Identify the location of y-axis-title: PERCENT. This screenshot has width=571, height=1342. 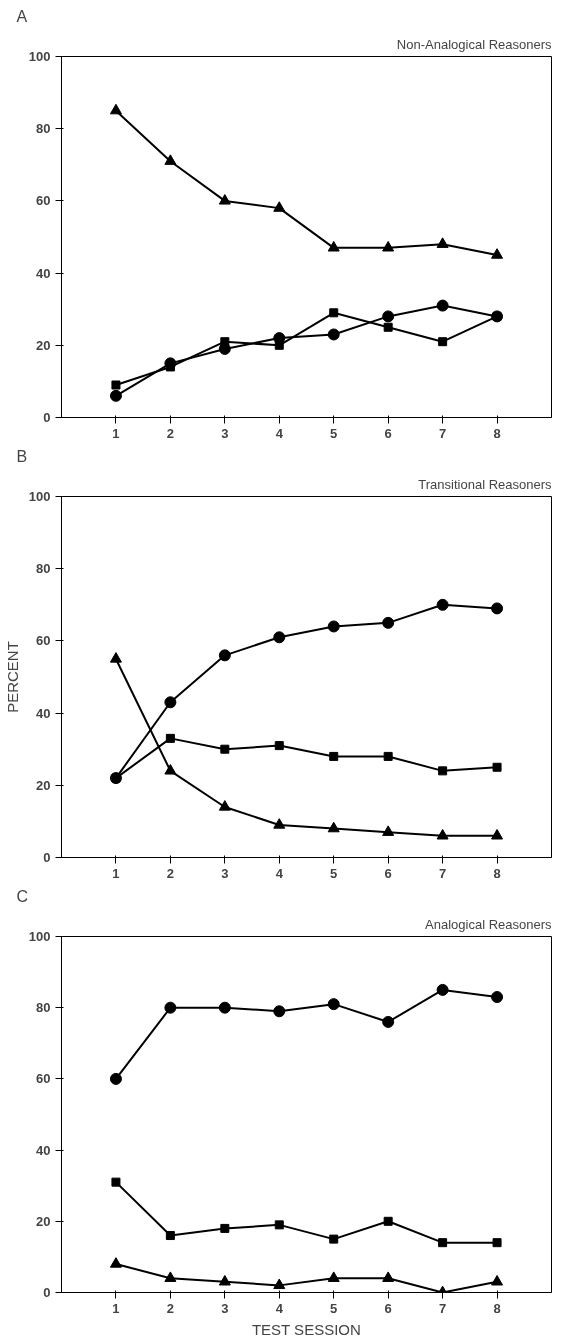
(12, 677).